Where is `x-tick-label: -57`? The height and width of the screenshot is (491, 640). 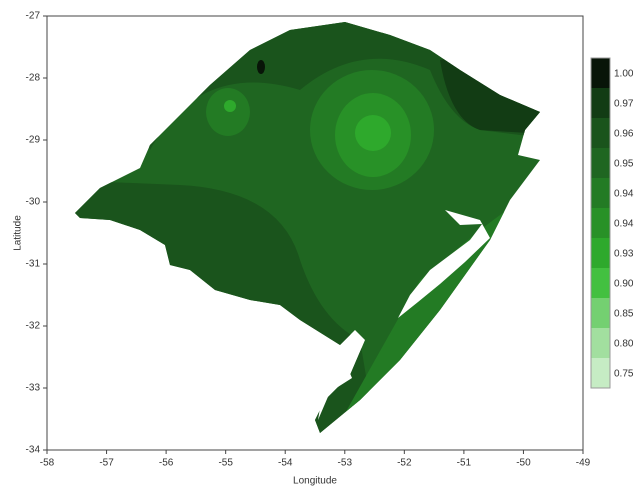 x-tick-label: -57 is located at coordinates (106, 463).